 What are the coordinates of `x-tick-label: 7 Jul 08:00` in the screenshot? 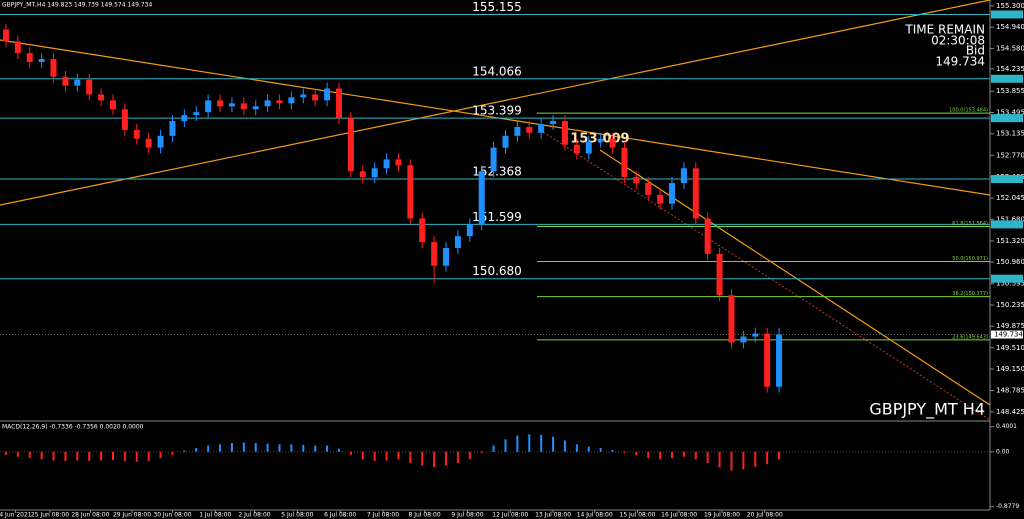 It's located at (383, 515).